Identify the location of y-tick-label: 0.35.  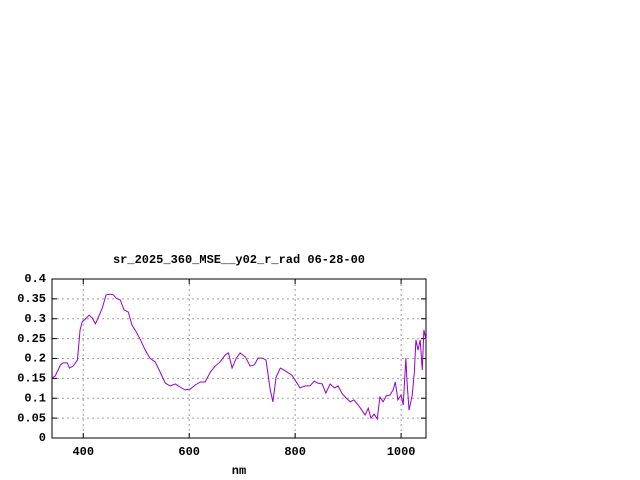
(31, 299).